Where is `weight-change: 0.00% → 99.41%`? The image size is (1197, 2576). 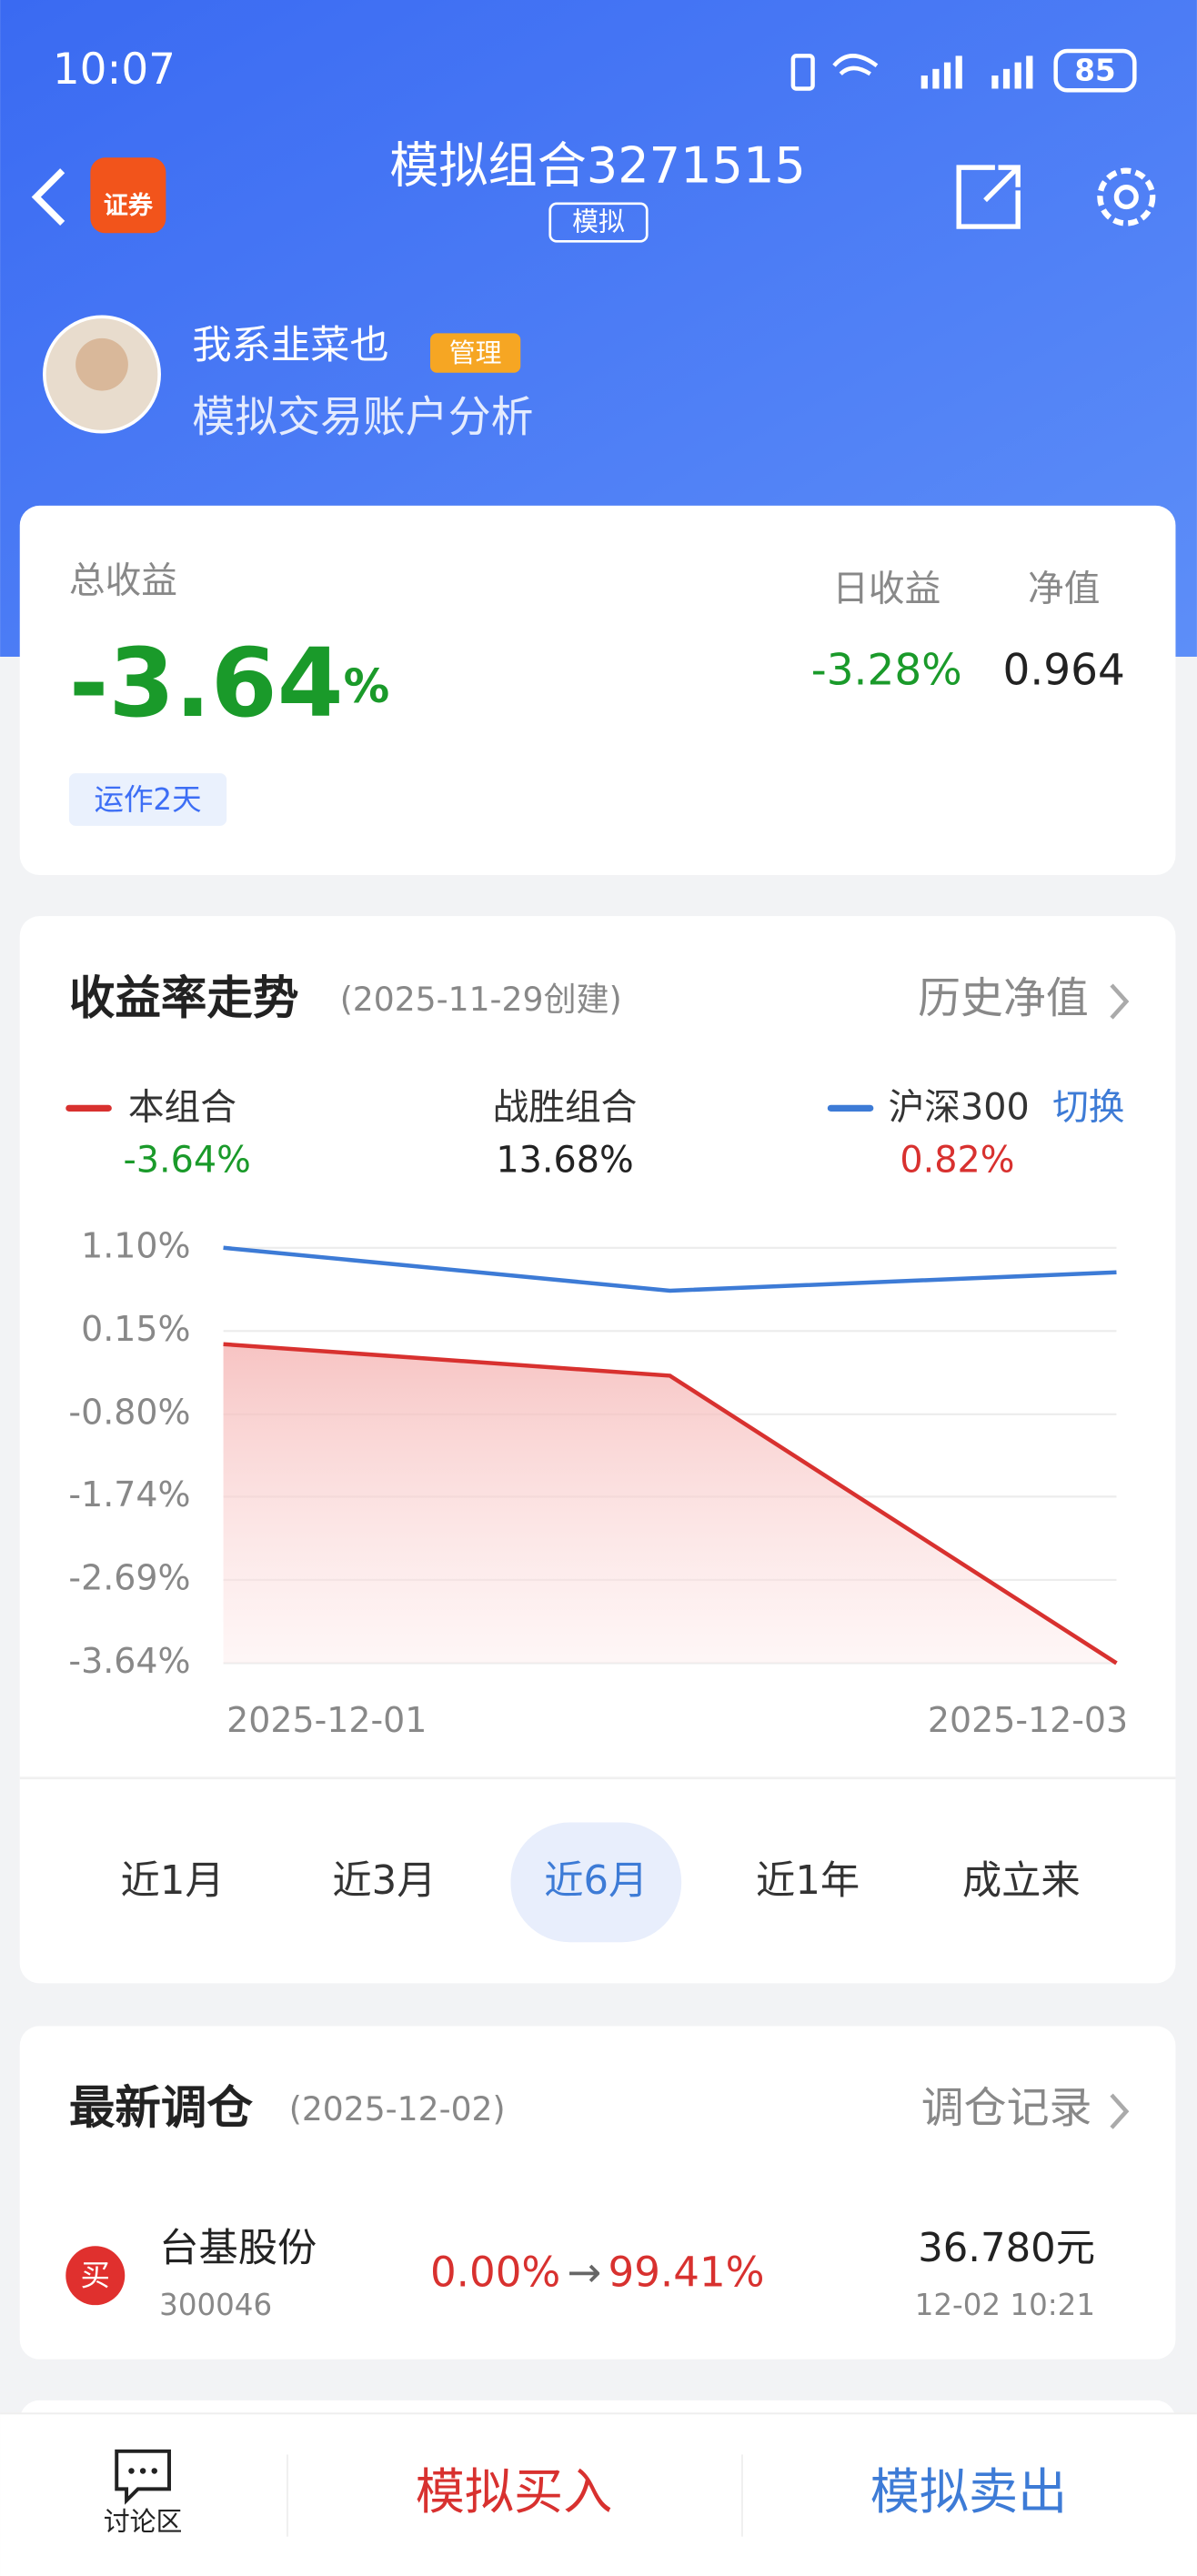
weight-change: 0.00% → 99.41% is located at coordinates (597, 2273).